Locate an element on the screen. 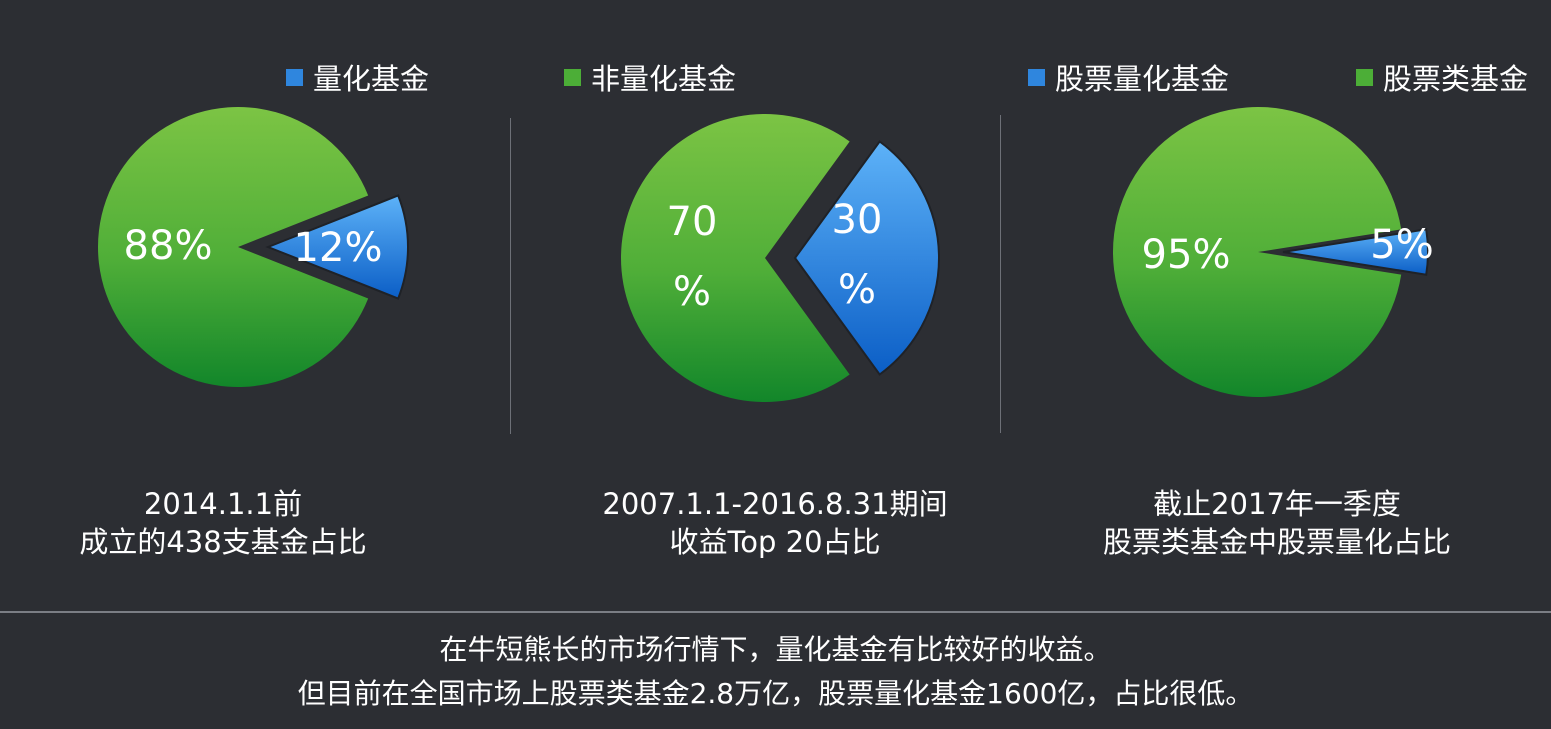  caption-chart-1: 2014.1.1前 成立的438支基金占比 is located at coordinates (226, 523).